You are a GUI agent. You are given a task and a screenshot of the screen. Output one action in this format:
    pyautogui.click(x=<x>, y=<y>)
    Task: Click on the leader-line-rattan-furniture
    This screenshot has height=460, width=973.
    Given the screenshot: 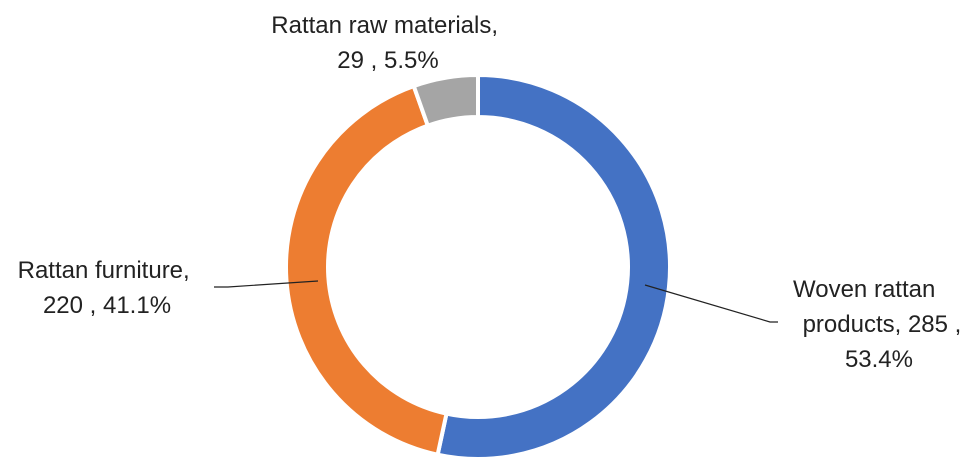 What is the action you would take?
    pyautogui.click(x=266, y=284)
    